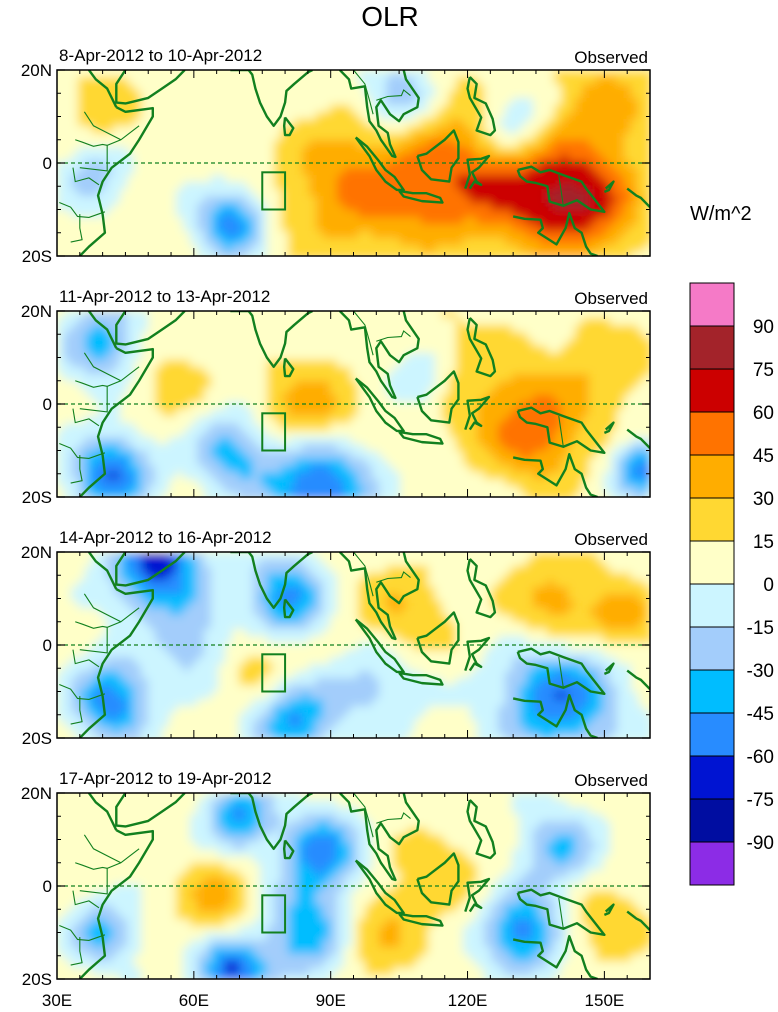  What do you see at coordinates (36, 70) in the screenshot?
I see `panel-1-lat-label-20N: 20N` at bounding box center [36, 70].